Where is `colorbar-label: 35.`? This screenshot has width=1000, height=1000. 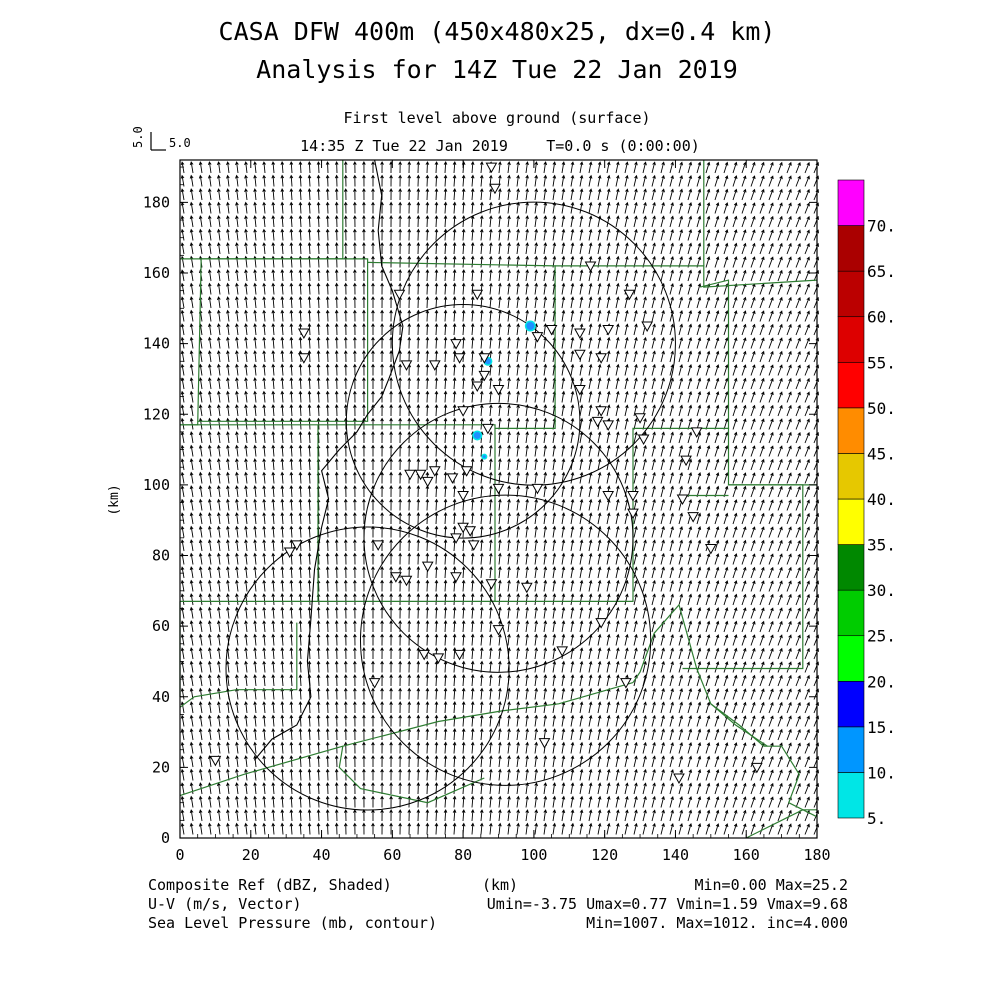
colorbar-label: 35. is located at coordinates (881, 545).